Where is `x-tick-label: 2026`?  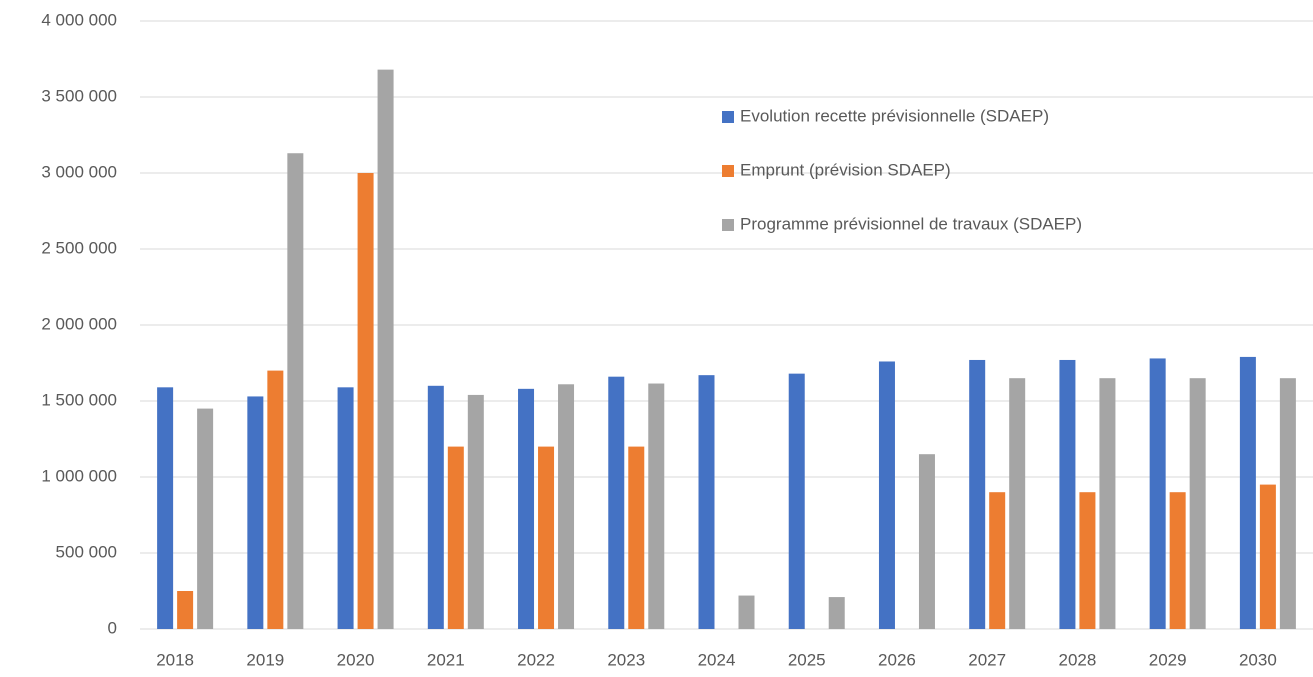 x-tick-label: 2026 is located at coordinates (897, 659).